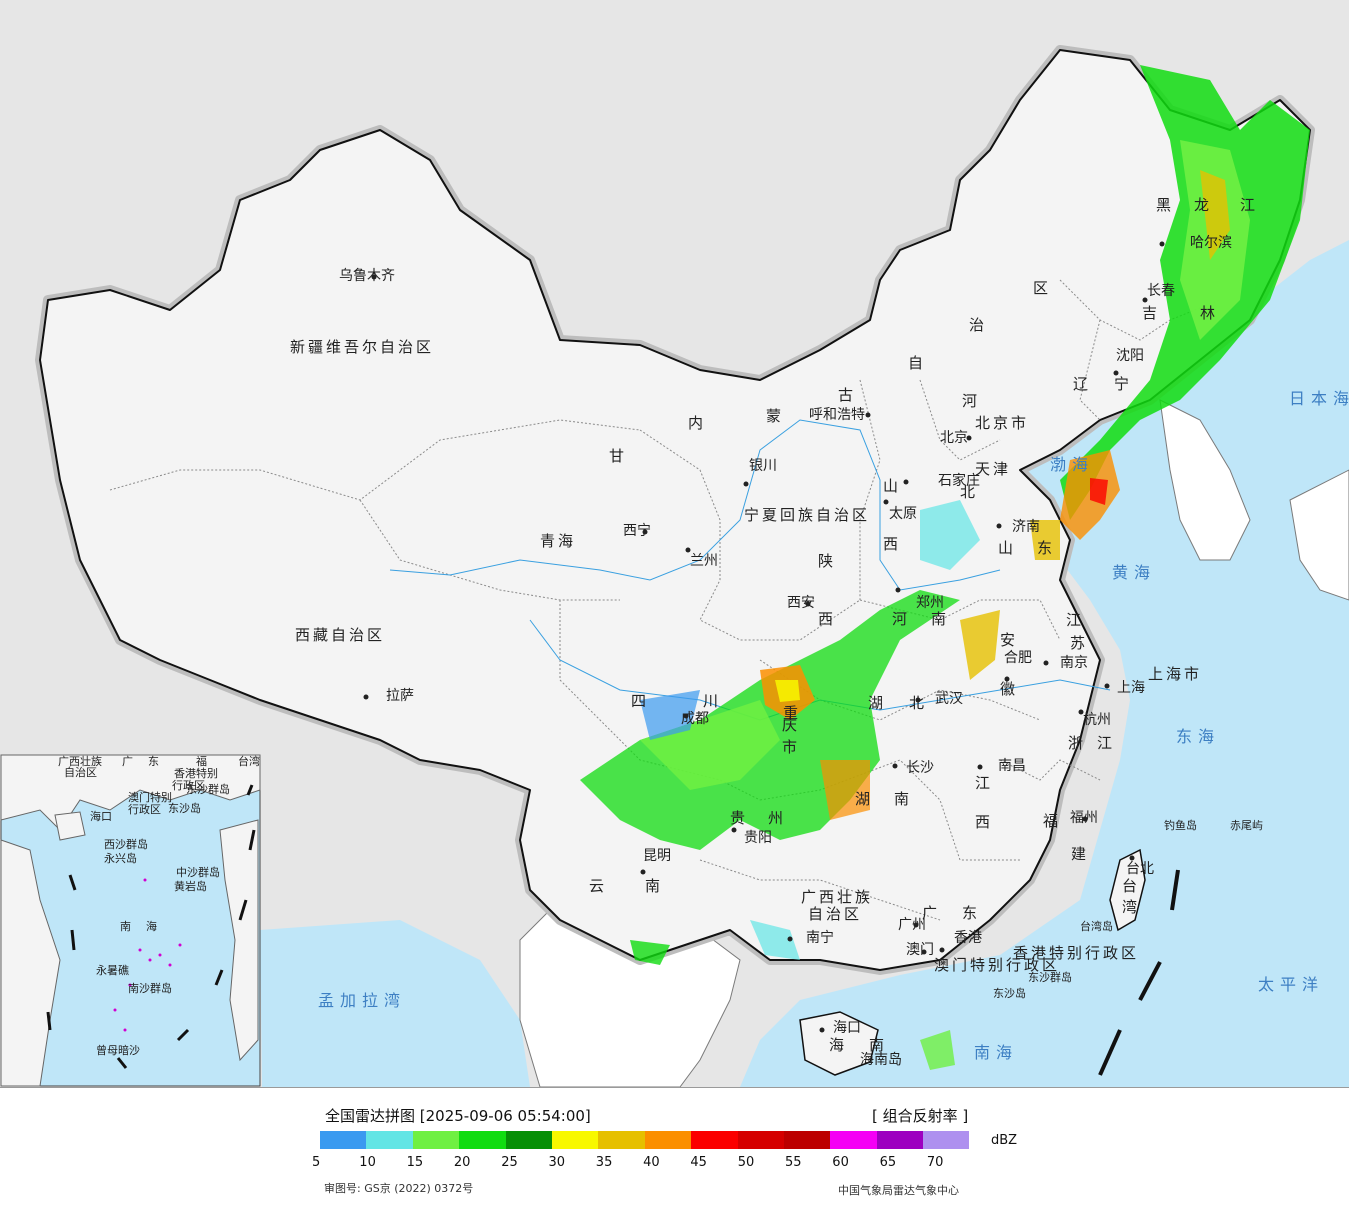 Image resolution: width=1349 pixels, height=1209 pixels. I want to click on province-label: 徽, so click(1009, 689).